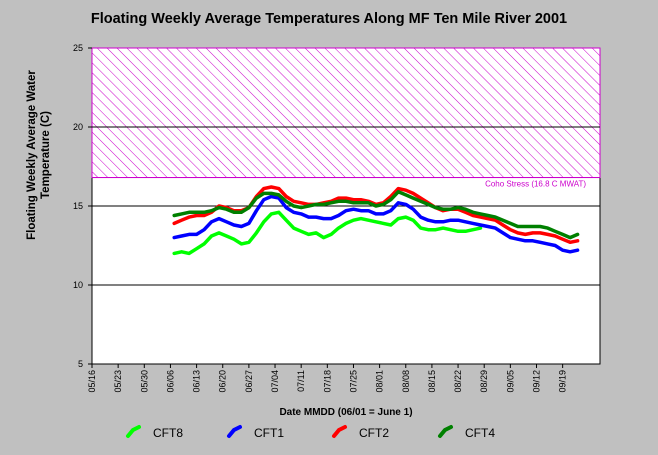 The height and width of the screenshot is (455, 658). What do you see at coordinates (197, 381) in the screenshot?
I see `x-tick-label-06-13: 06/13` at bounding box center [197, 381].